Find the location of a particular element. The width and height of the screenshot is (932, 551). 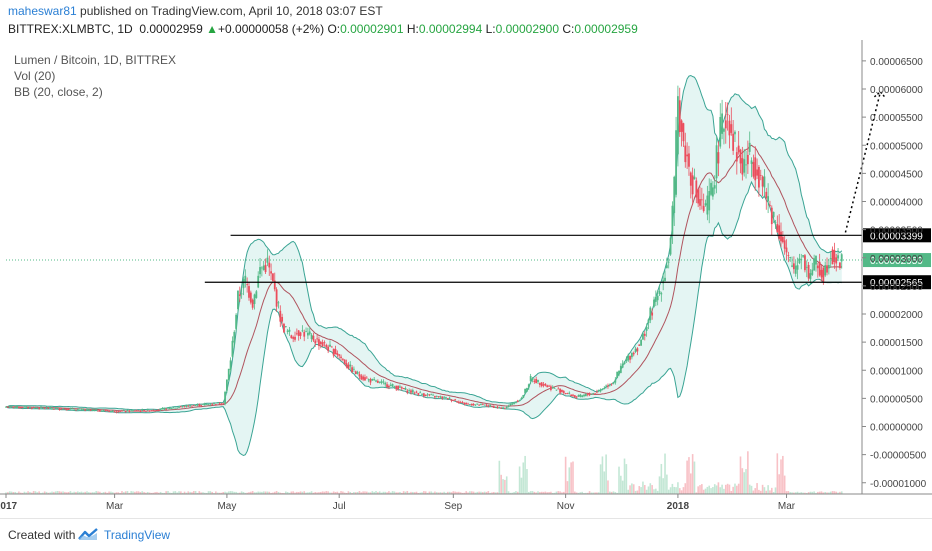

level-price-tag is located at coordinates (897, 282).